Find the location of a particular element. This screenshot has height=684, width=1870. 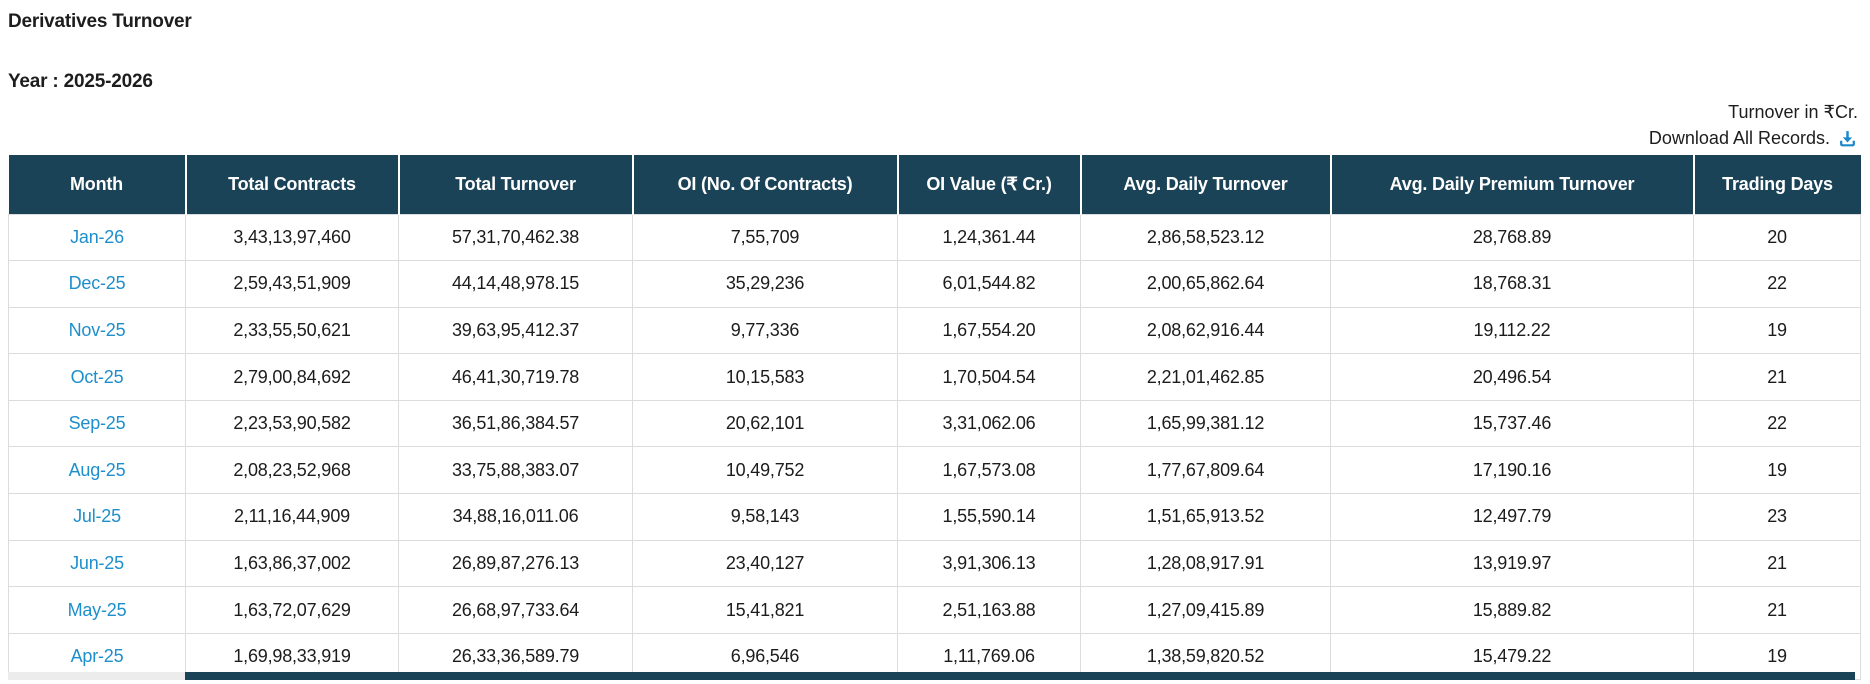

month-cell: Jan-26 is located at coordinates (97, 237).